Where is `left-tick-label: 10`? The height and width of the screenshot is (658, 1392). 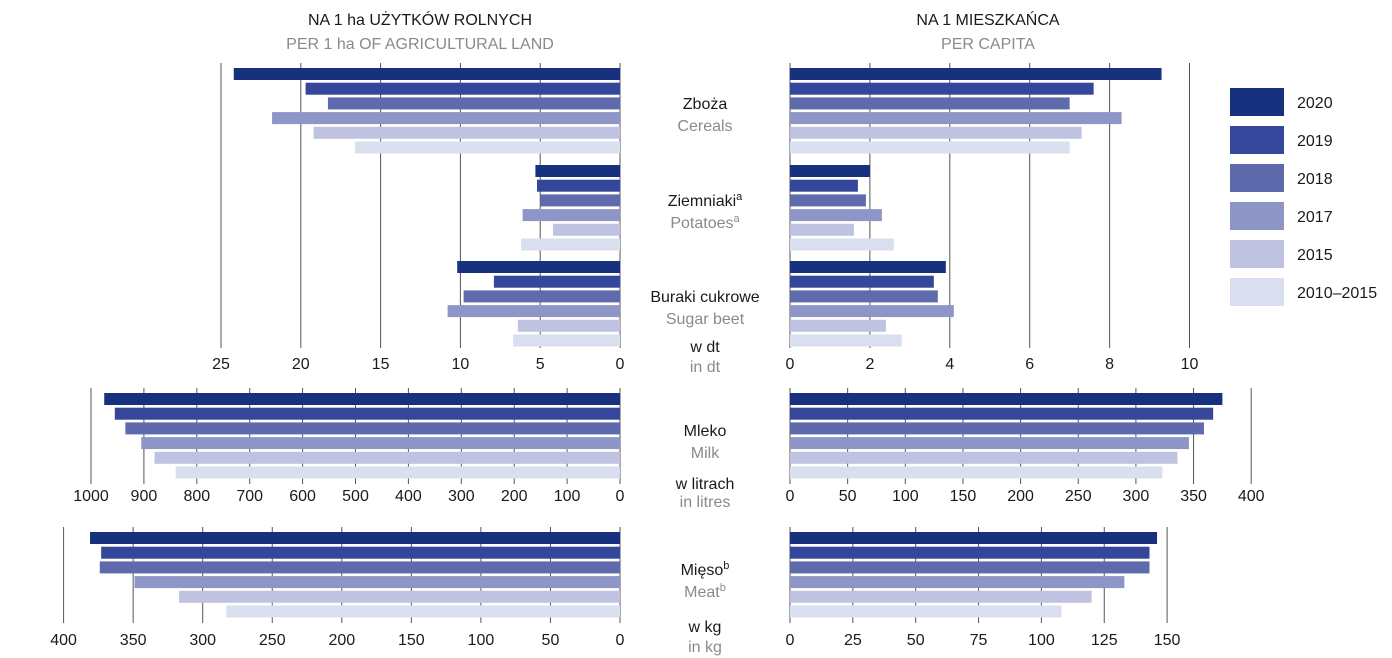
left-tick-label: 10 is located at coordinates (461, 364).